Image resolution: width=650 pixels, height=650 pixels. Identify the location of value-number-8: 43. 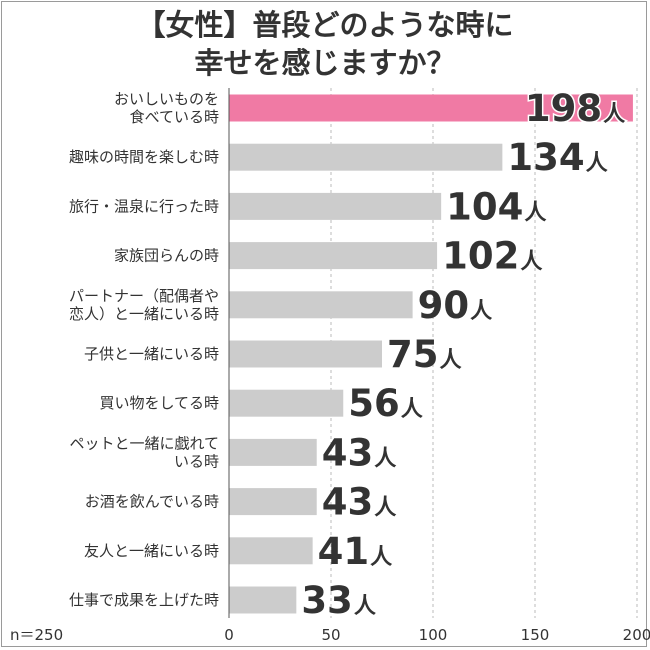
(348, 452).